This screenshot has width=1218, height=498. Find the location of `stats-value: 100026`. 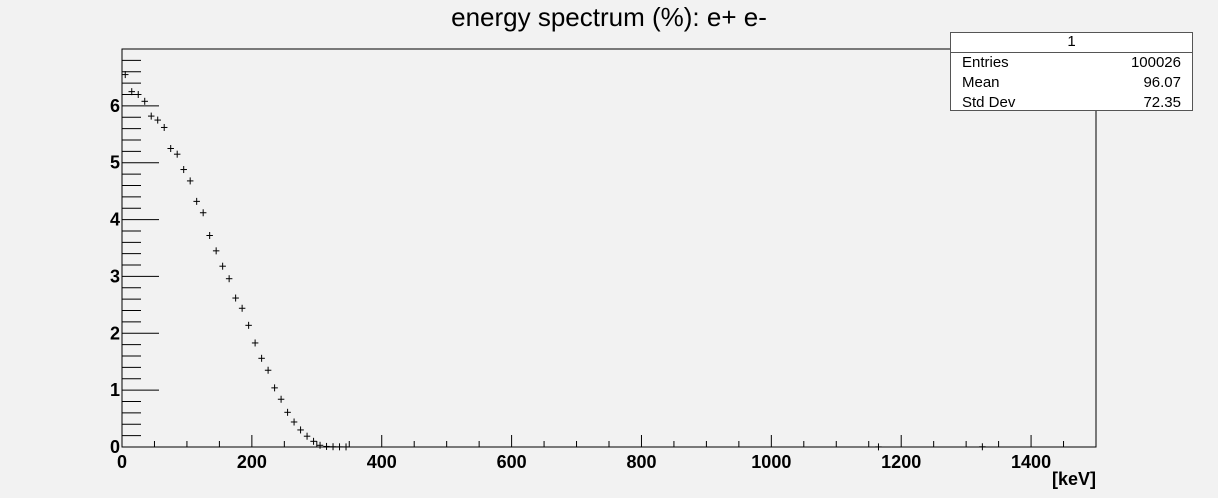

stats-value: 100026 is located at coordinates (1155, 62).